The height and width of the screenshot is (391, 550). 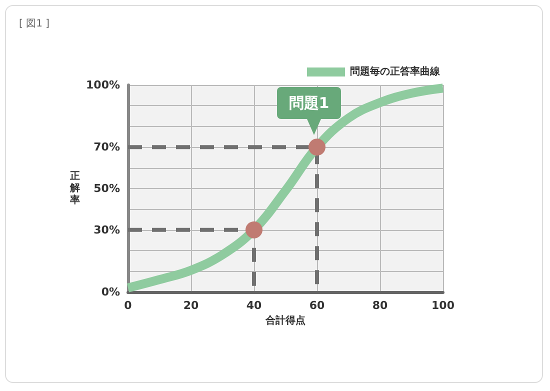 What do you see at coordinates (285, 320) in the screenshot?
I see `x-axis-title: 合計得点` at bounding box center [285, 320].